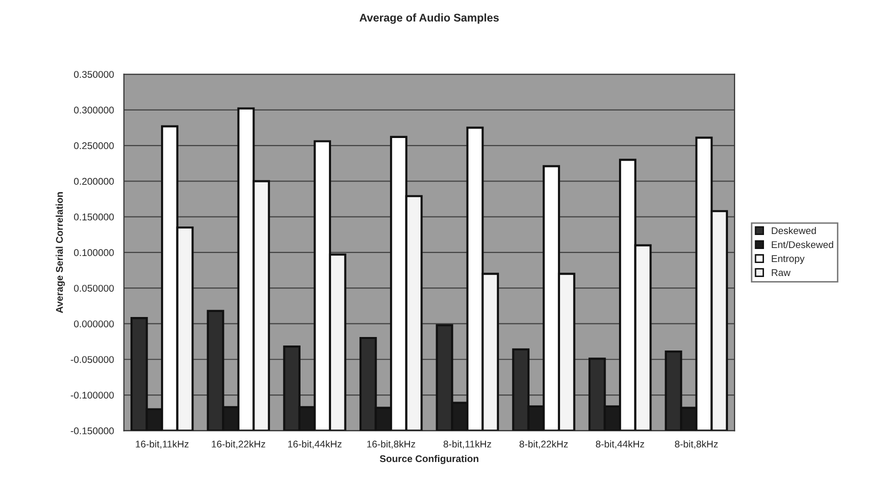 This screenshot has height=495, width=885. What do you see at coordinates (468, 444) in the screenshot?
I see `x-tick-label: 8-bit,11kHz` at bounding box center [468, 444].